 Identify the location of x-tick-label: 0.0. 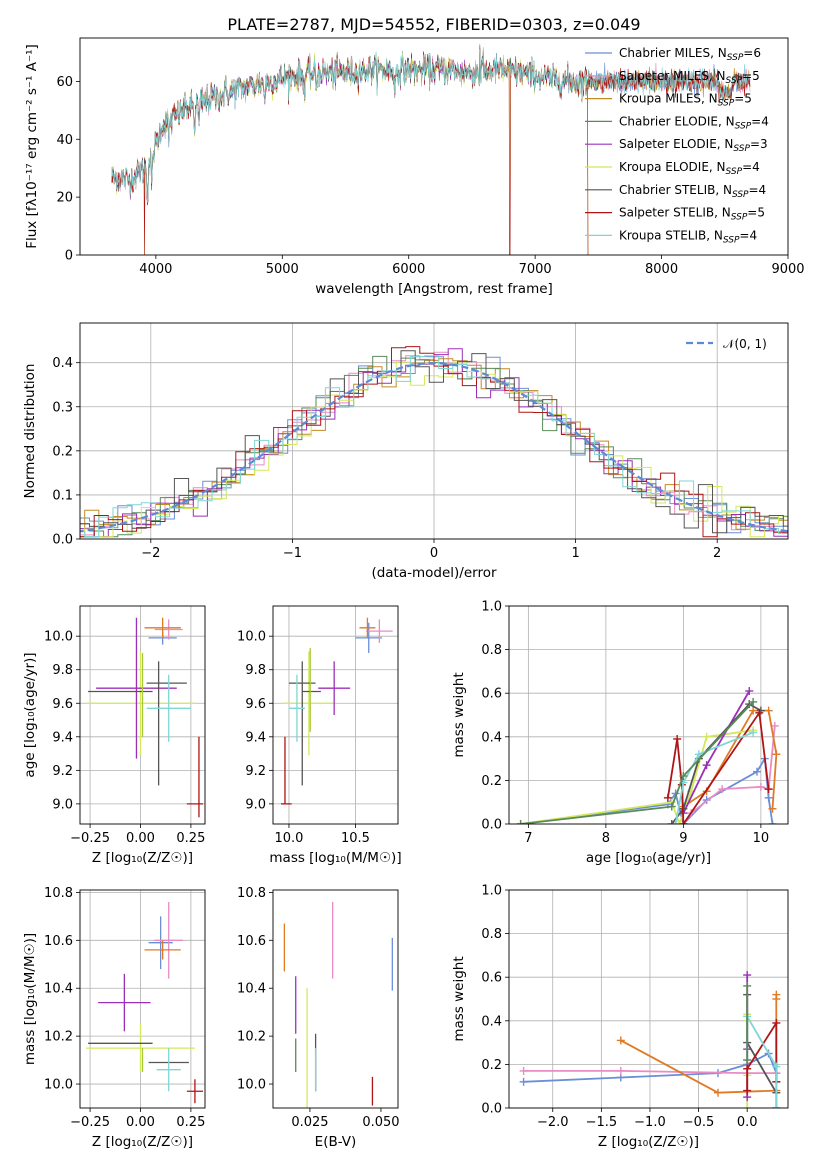
(747, 1122).